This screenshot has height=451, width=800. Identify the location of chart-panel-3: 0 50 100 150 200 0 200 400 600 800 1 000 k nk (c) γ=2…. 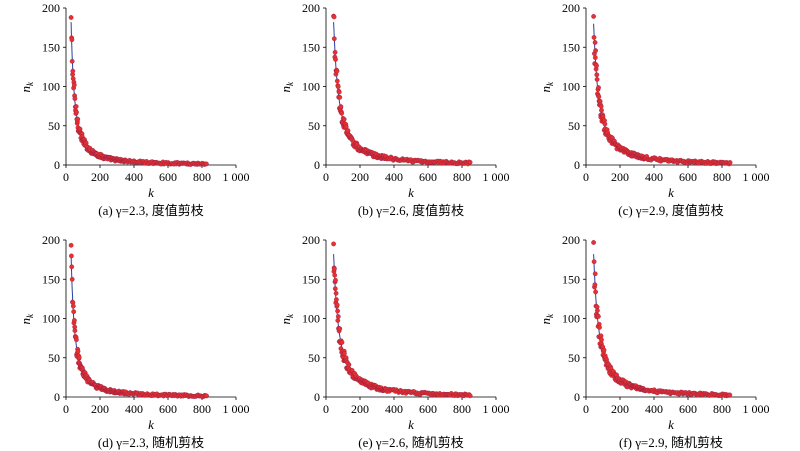
(654, 109).